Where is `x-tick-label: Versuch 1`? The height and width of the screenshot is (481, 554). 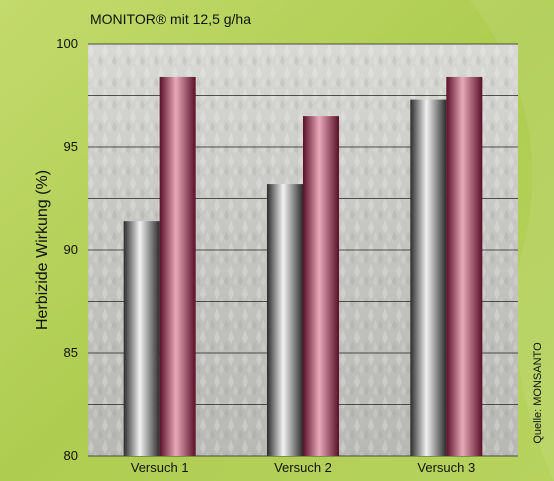
x-tick-label: Versuch 1 is located at coordinates (160, 467).